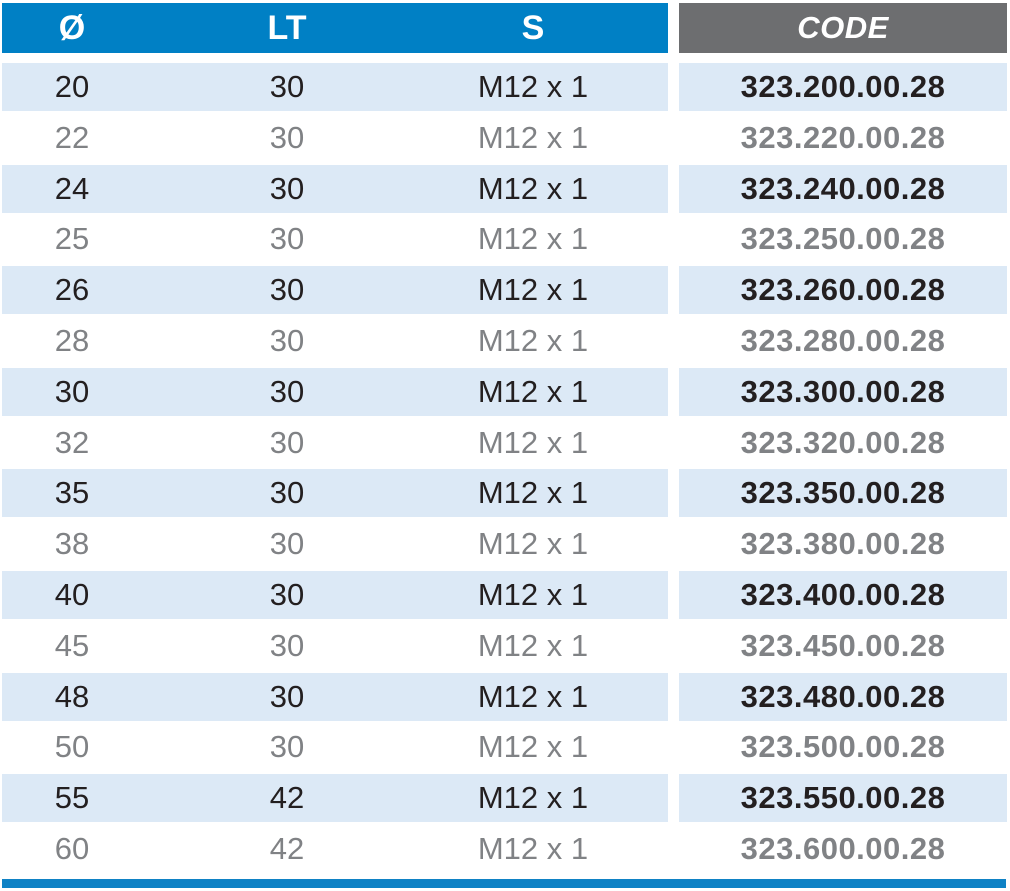  What do you see at coordinates (72, 239) in the screenshot?
I see `diameter-cell: 25` at bounding box center [72, 239].